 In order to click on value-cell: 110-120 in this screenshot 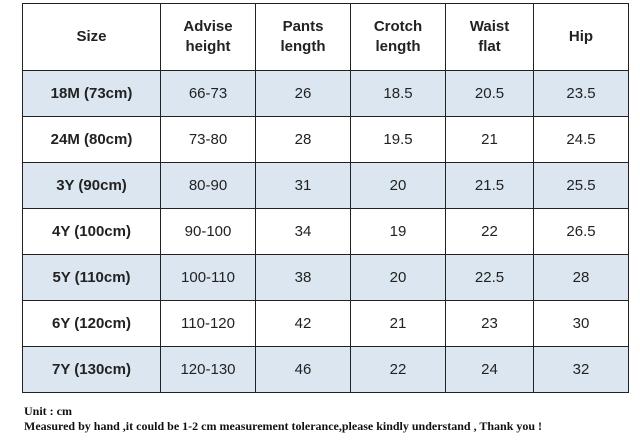, I will do `click(208, 323)`.